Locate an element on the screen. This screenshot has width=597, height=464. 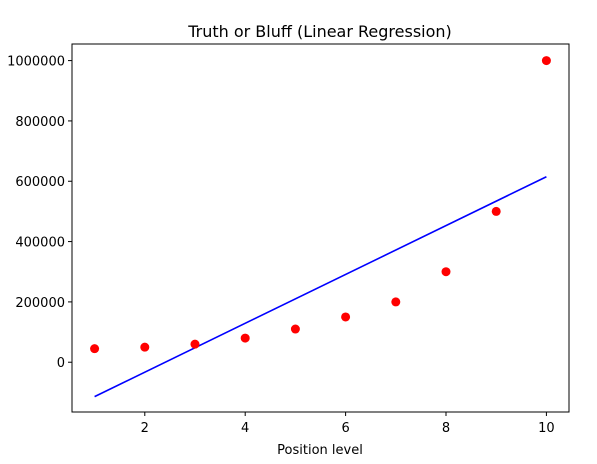
y-tick-label: 1000000 is located at coordinates (36, 62).